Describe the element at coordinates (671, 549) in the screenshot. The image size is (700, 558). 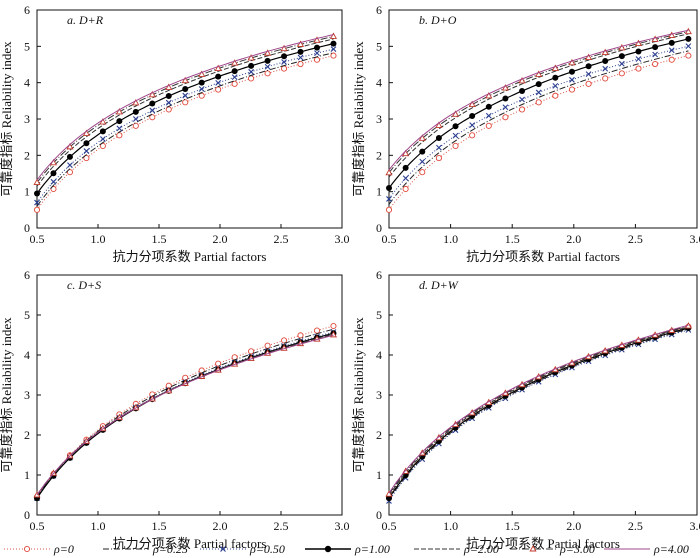
I see `legend-label: ρ=4.00` at that location.